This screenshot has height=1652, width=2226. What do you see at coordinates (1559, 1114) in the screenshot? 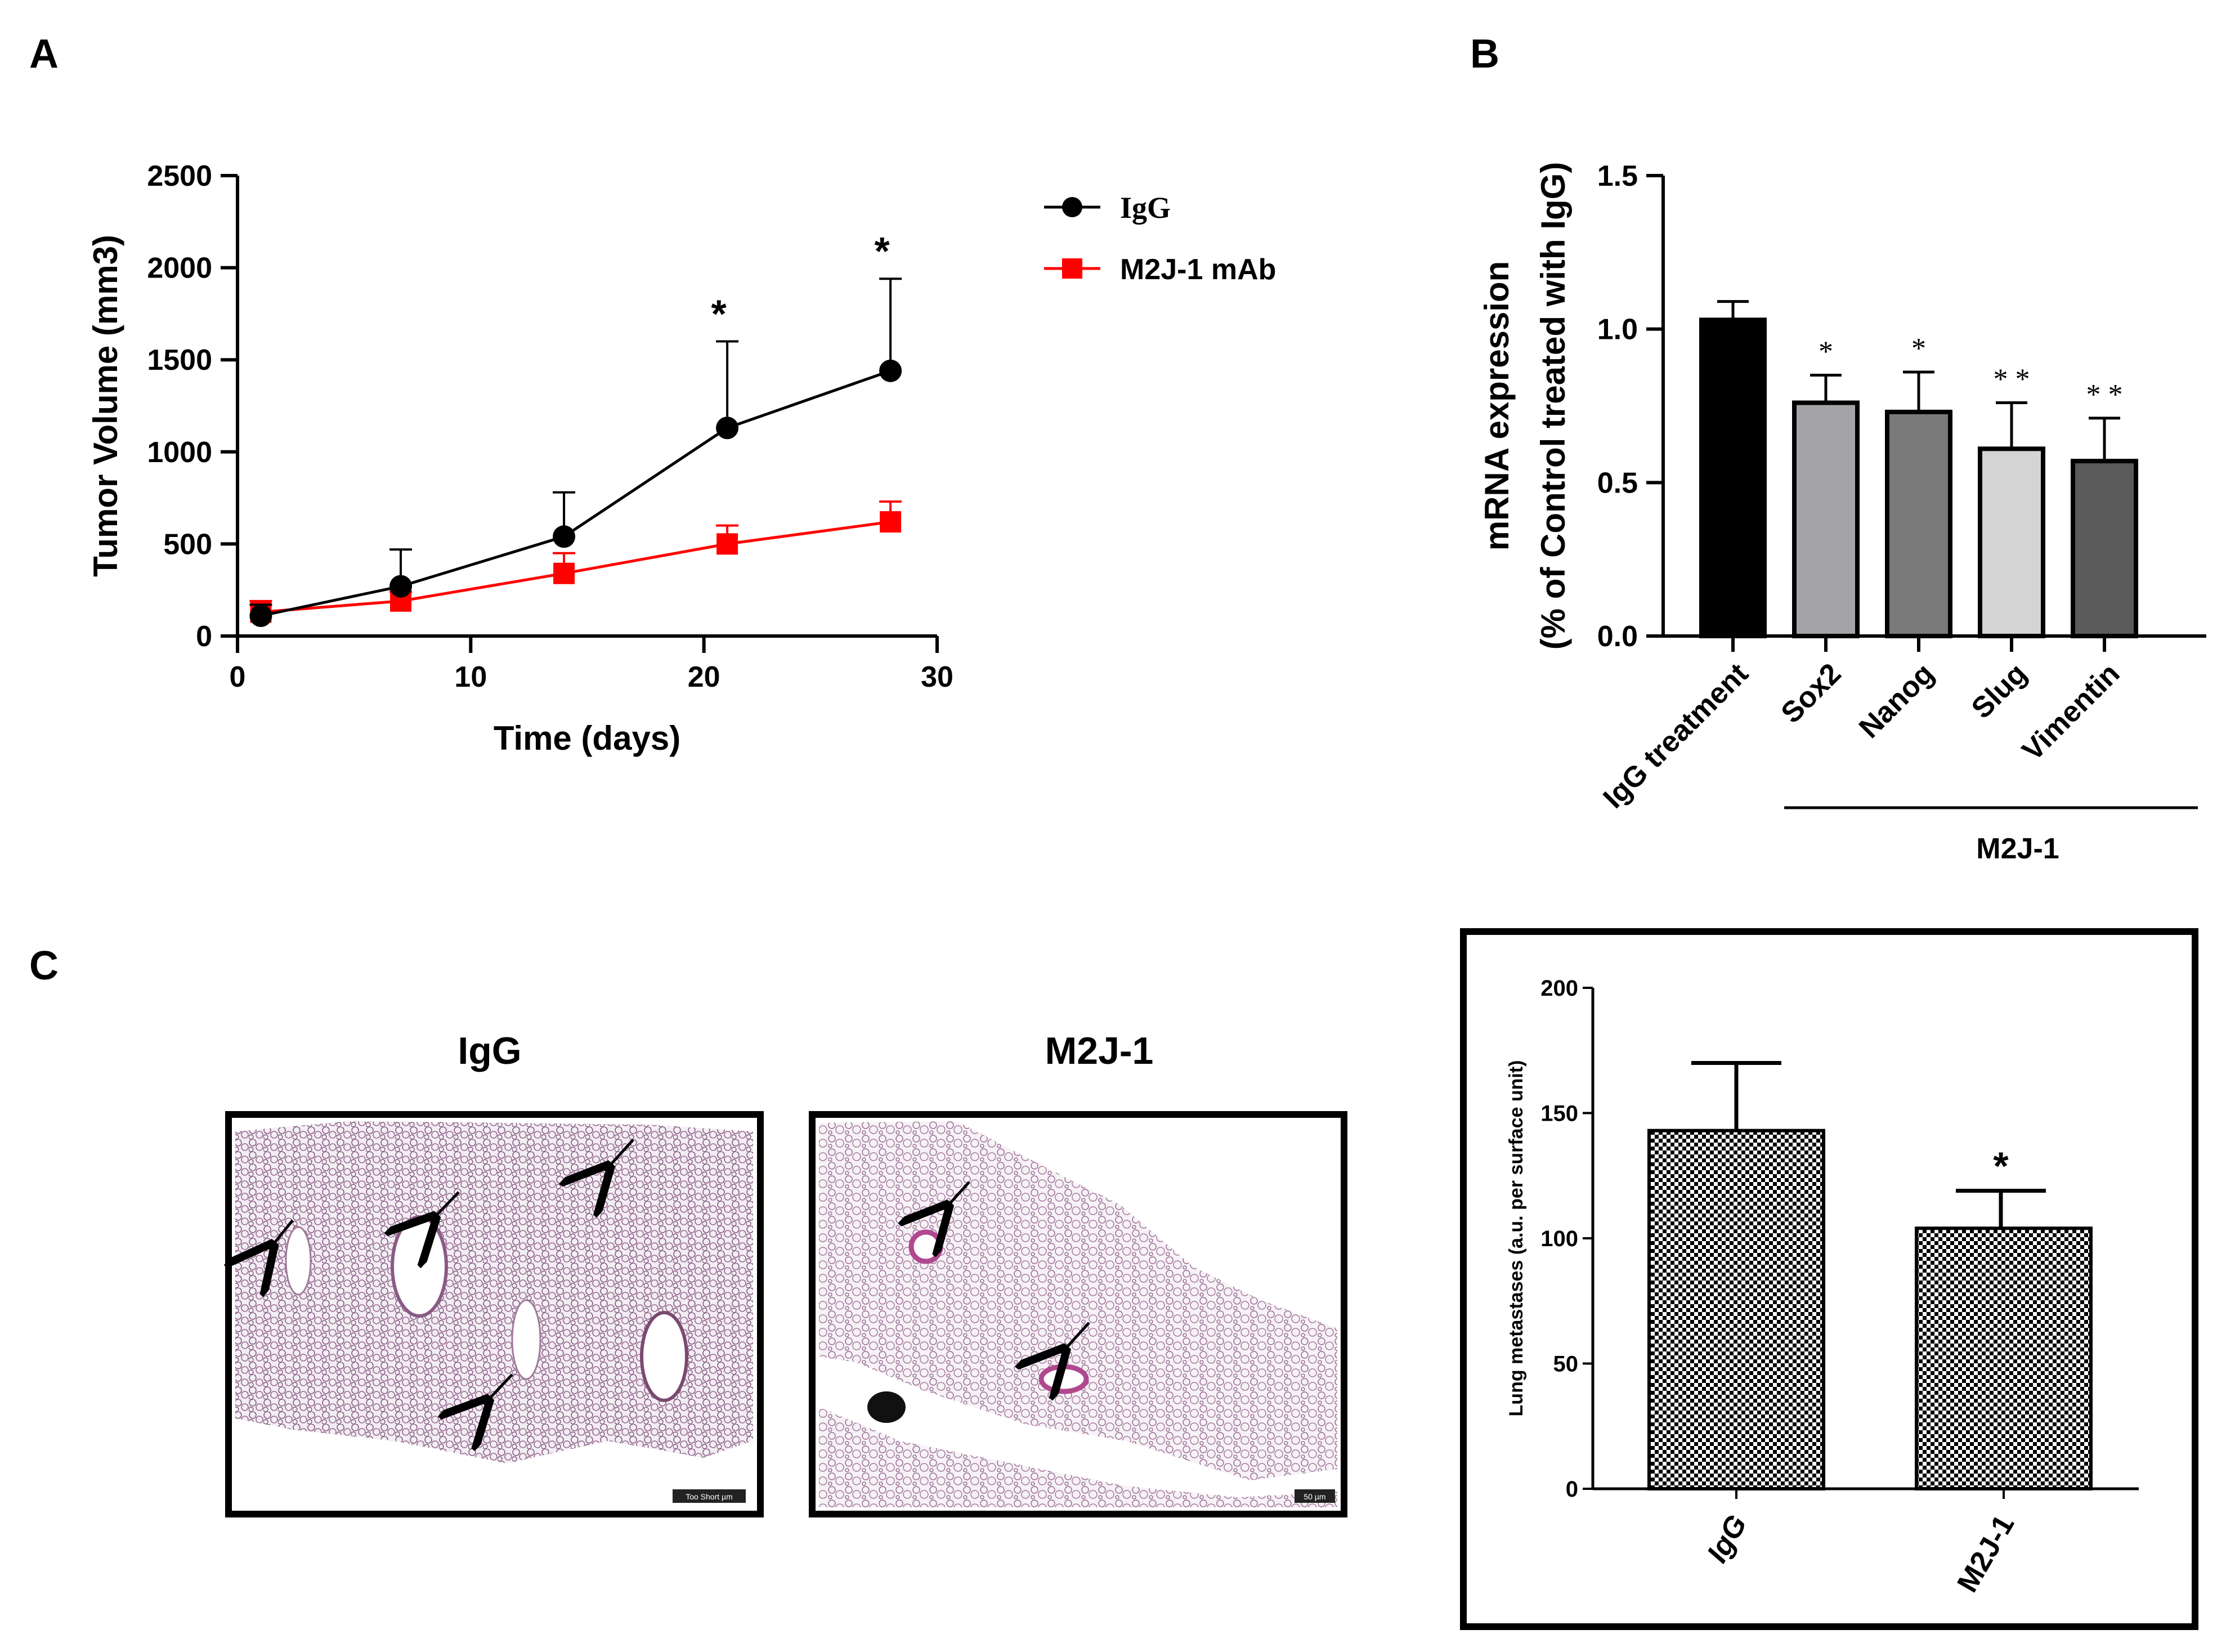
I see `y-tick-label: 150` at bounding box center [1559, 1114].